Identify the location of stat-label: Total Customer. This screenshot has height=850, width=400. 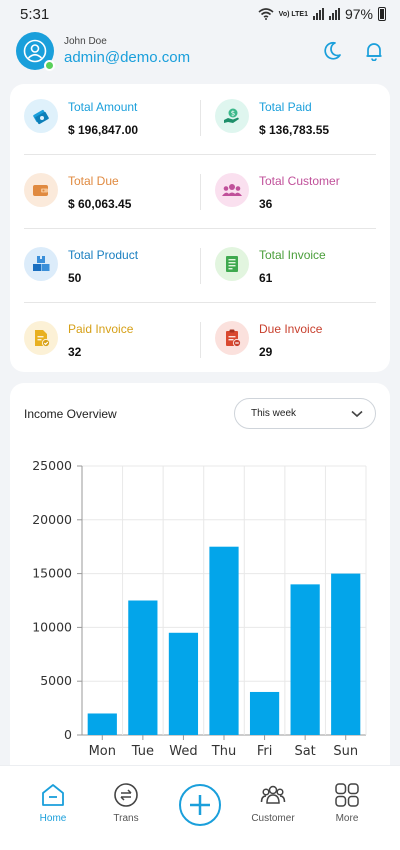
(299, 181).